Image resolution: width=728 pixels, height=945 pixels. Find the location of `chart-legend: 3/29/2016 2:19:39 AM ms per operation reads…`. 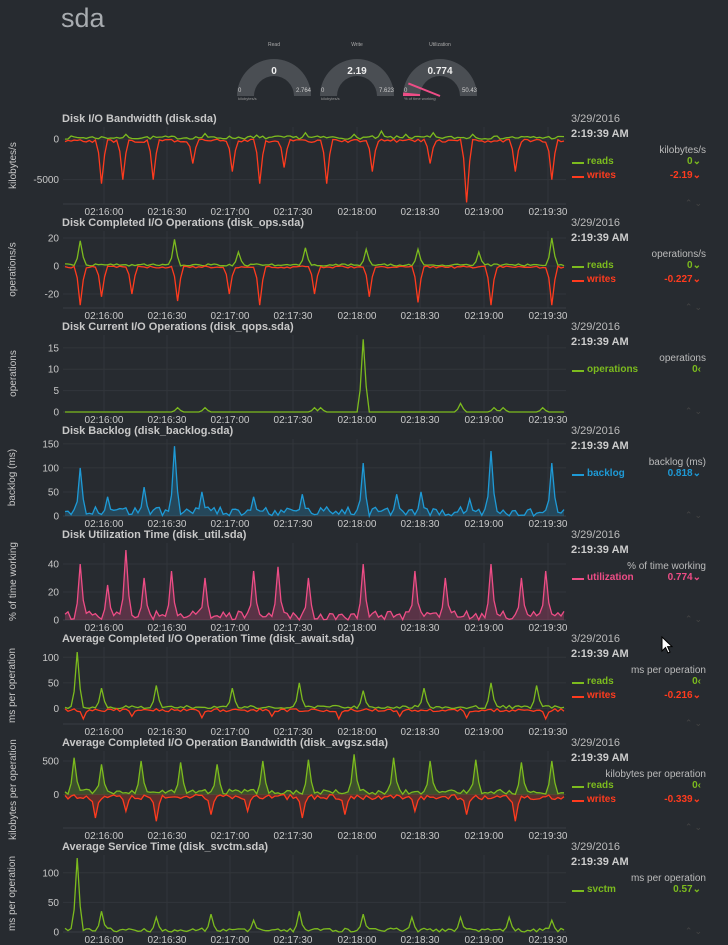

chart-legend: 3/29/2016 2:19:39 AM ms per operation reads… is located at coordinates (641, 683).